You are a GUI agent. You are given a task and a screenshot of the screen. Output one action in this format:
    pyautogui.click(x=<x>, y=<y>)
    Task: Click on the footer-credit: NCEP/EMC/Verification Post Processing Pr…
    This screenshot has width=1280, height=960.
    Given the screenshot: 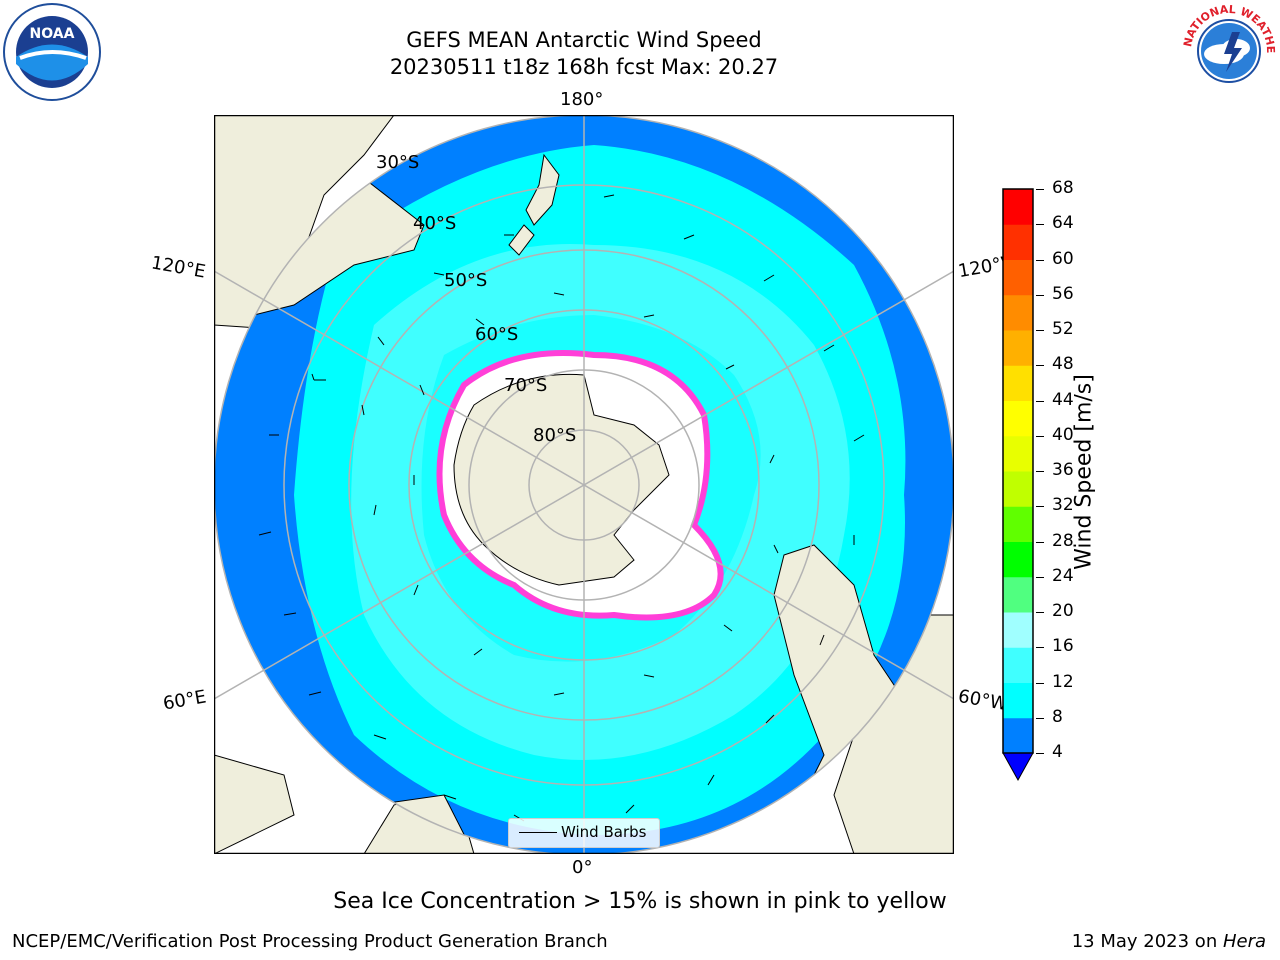 What is the action you would take?
    pyautogui.click(x=310, y=941)
    